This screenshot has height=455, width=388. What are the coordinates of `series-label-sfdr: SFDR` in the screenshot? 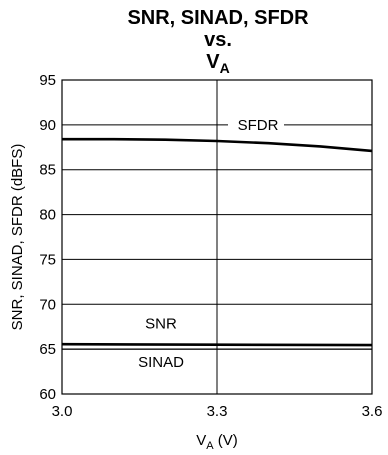 It's located at (258, 125).